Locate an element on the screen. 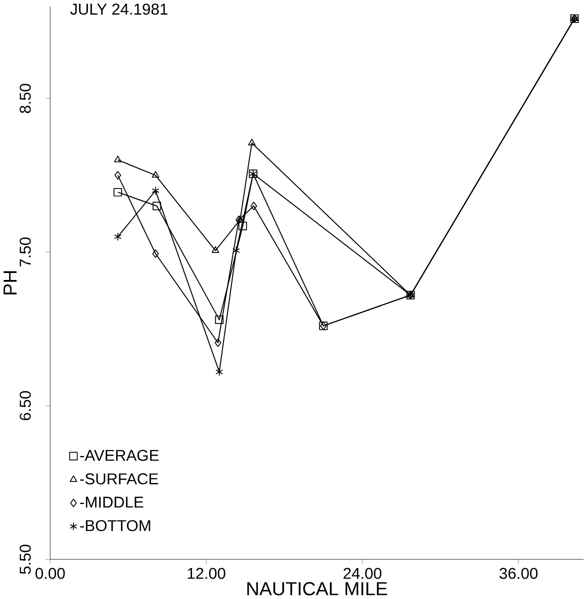  chart-title: JULY 24.1981 is located at coordinates (119, 9).